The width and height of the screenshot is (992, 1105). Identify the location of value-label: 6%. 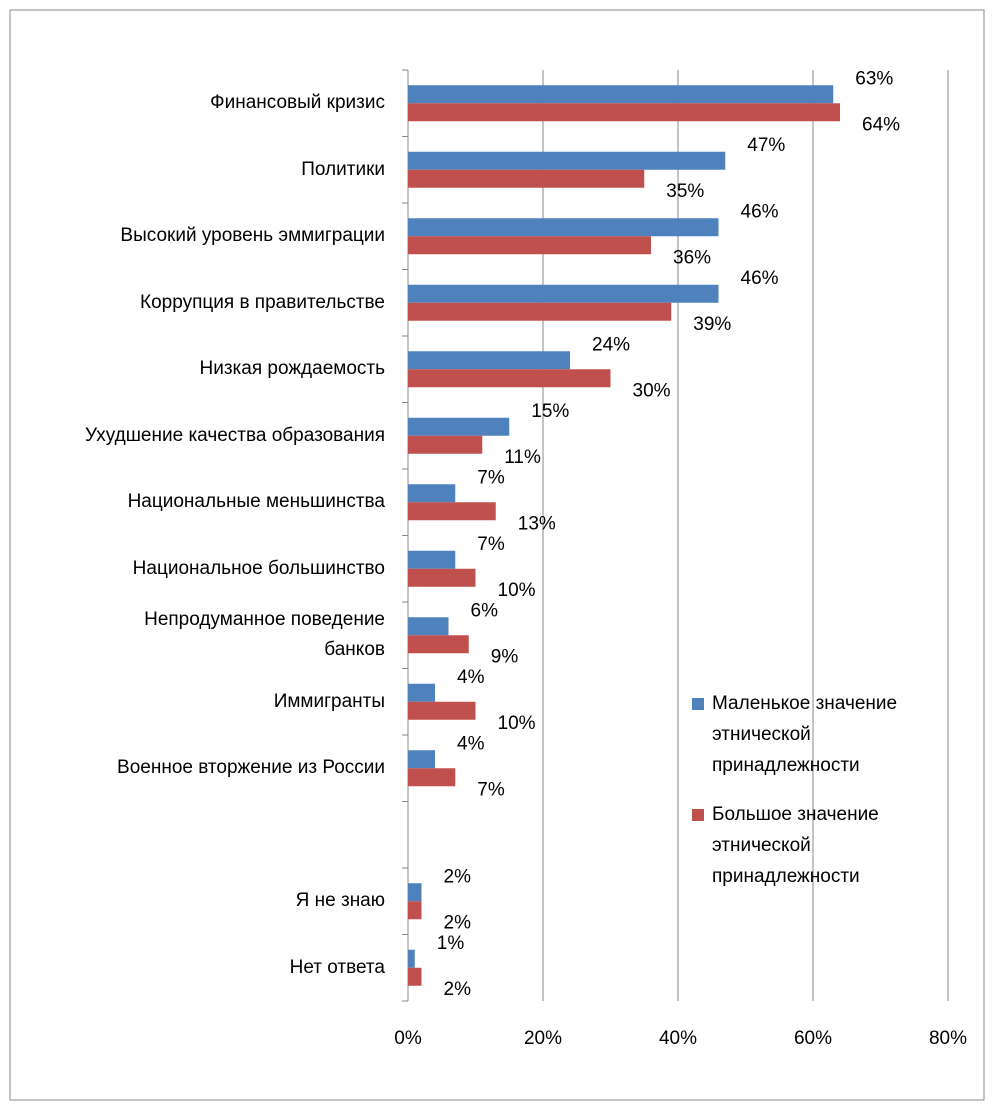
(485, 610).